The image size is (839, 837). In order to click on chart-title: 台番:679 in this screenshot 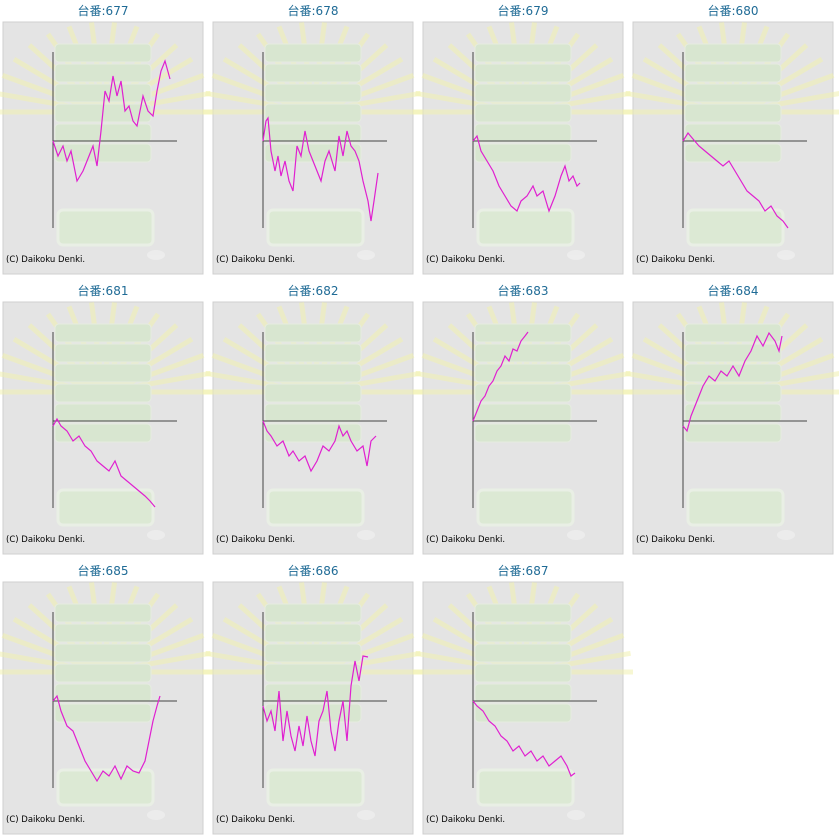, I will do `click(523, 10)`.